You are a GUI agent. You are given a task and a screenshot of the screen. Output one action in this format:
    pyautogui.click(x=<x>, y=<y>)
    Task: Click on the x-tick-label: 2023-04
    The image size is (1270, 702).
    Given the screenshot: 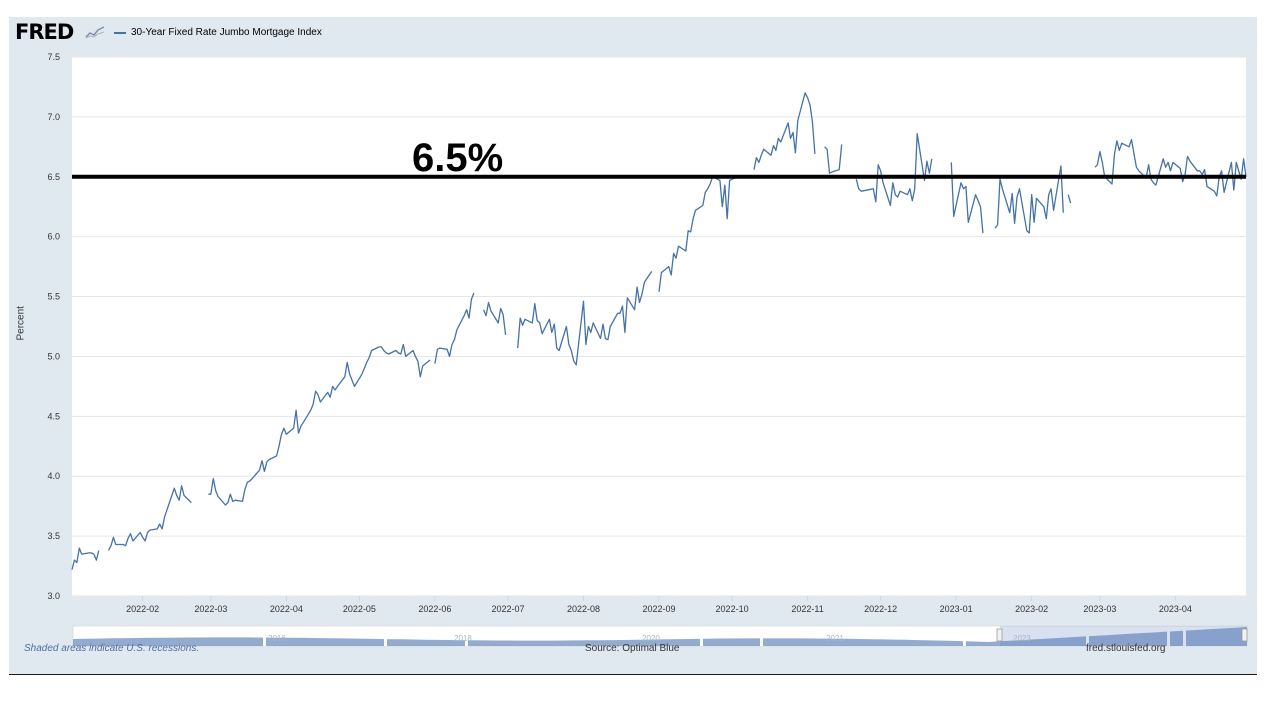 What is the action you would take?
    pyautogui.click(x=1175, y=609)
    